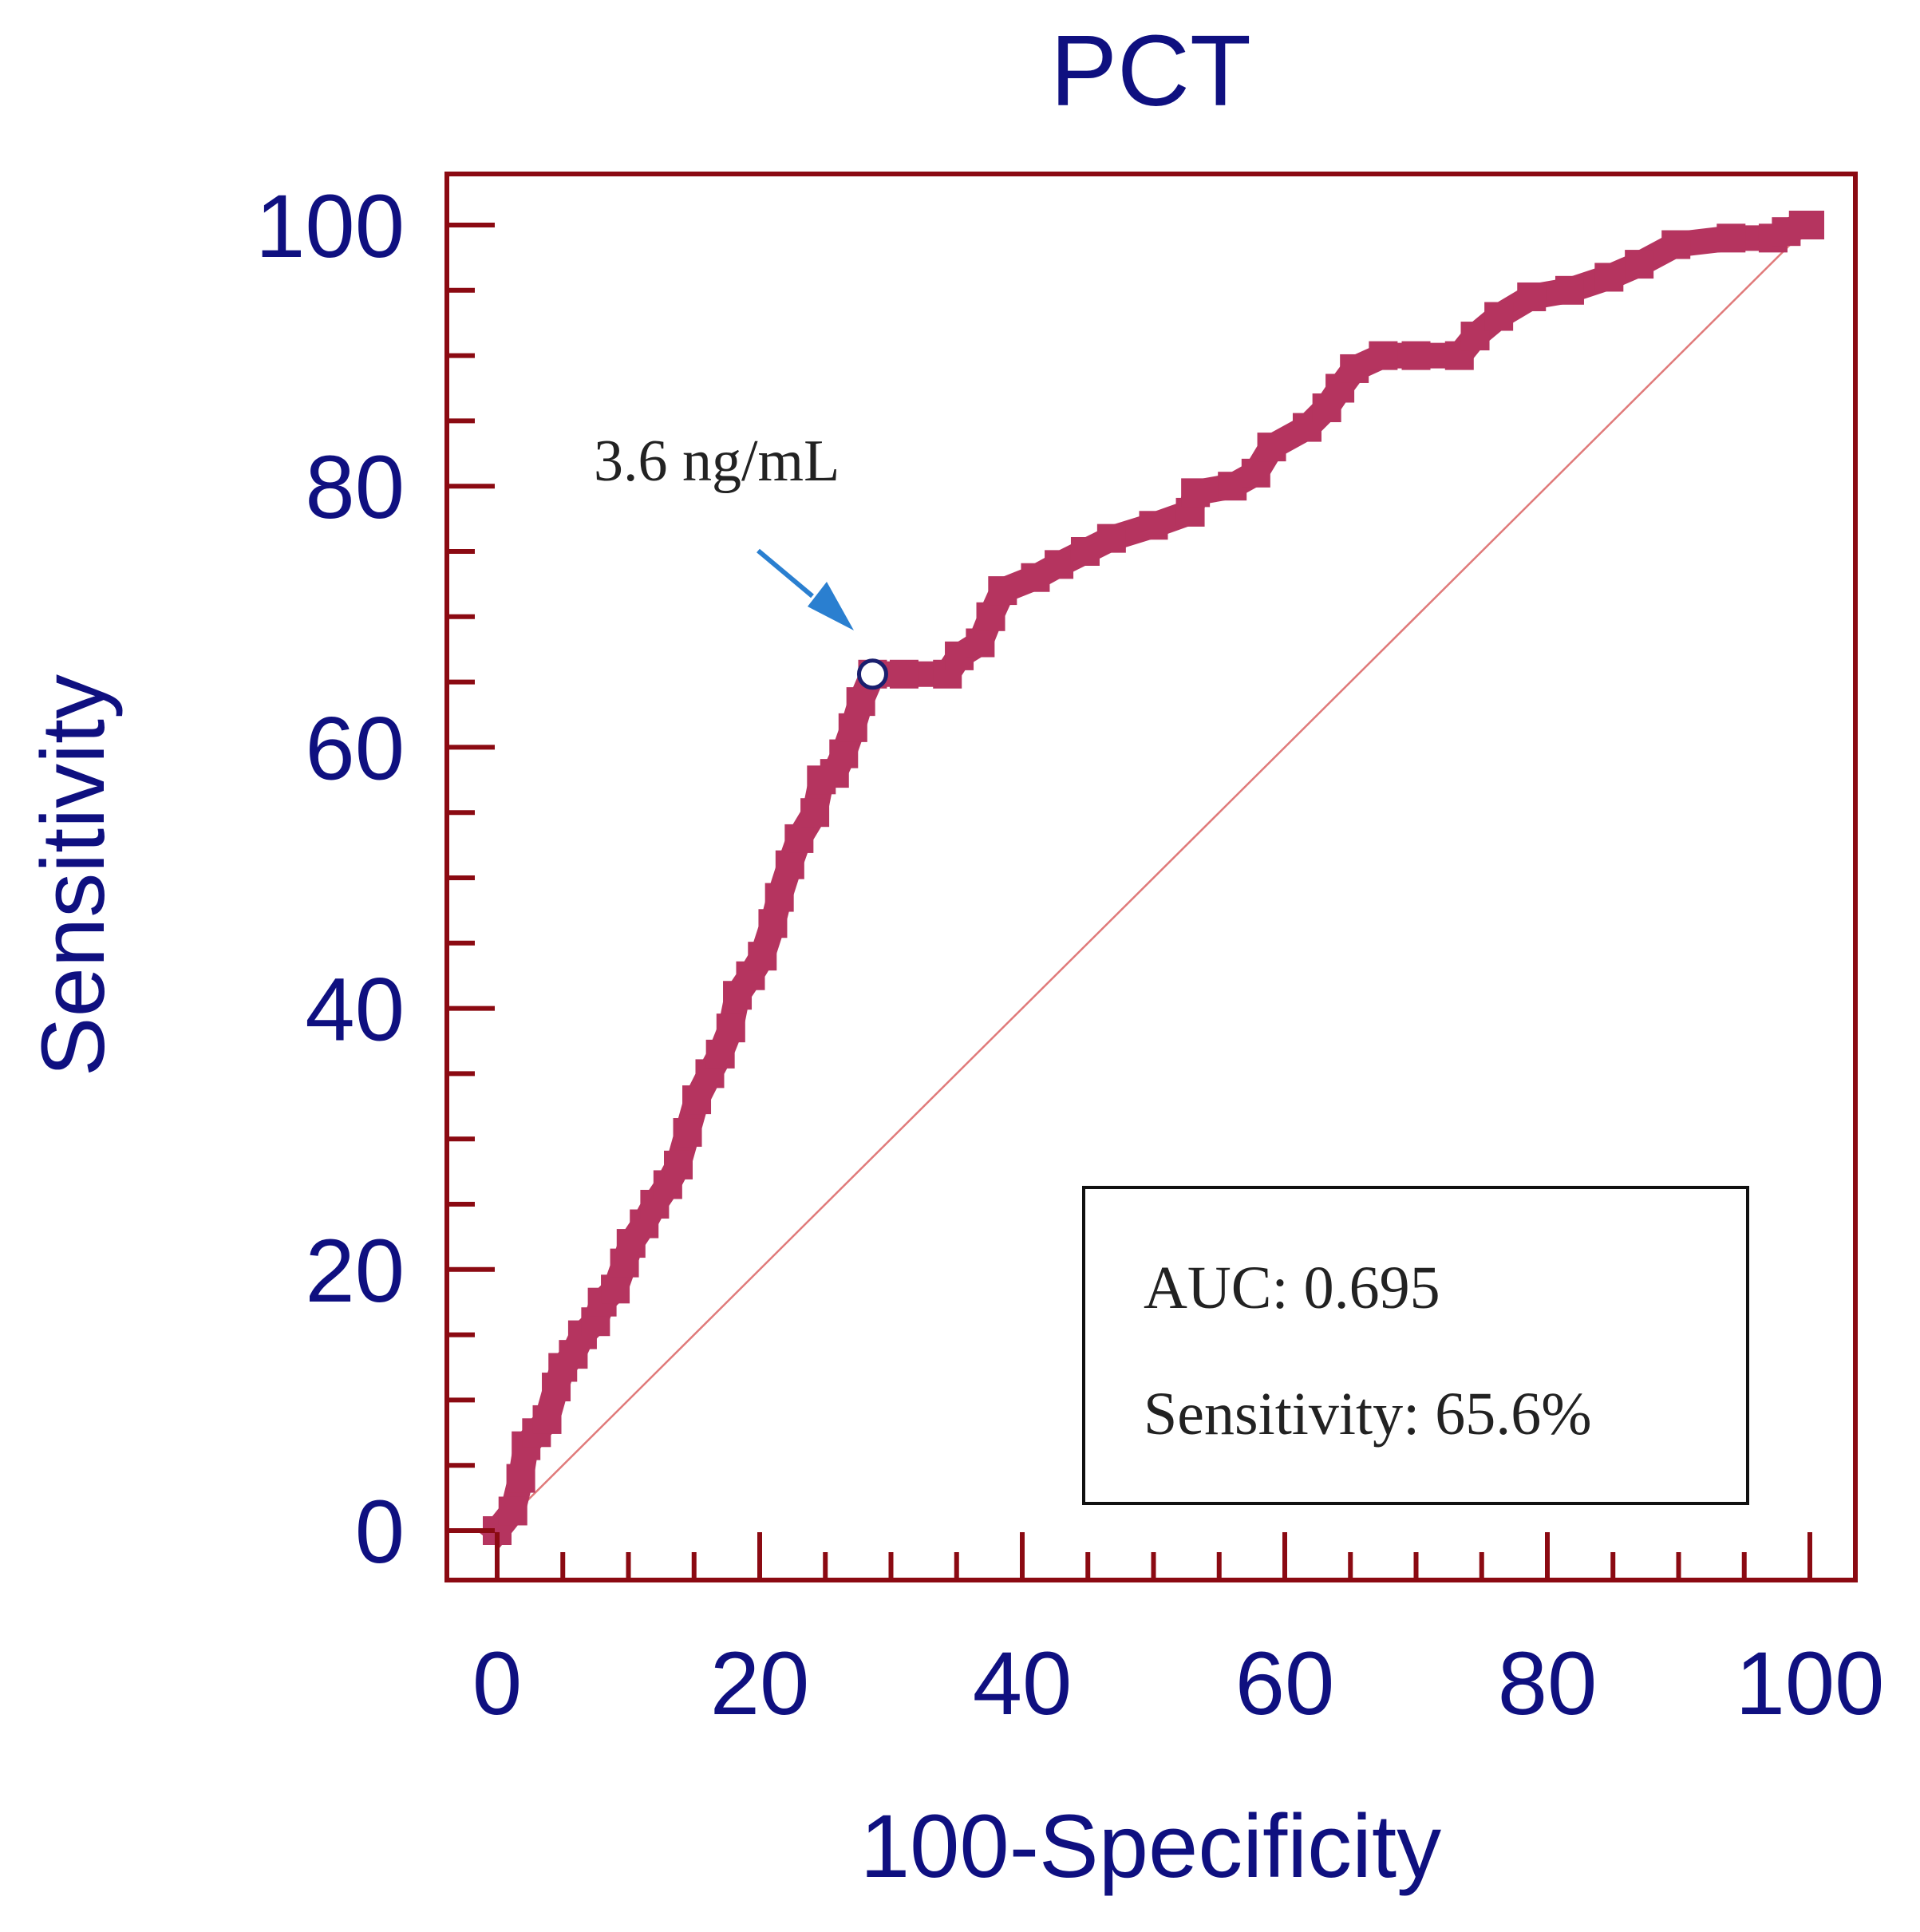  What do you see at coordinates (831, 606) in the screenshot?
I see `cutoff-arrow-head` at bounding box center [831, 606].